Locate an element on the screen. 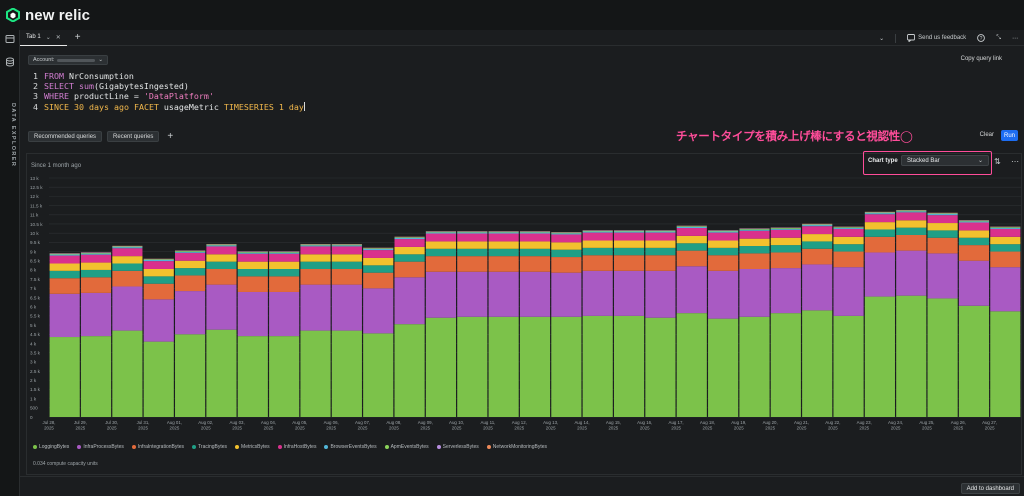 The width and height of the screenshot is (1024, 496). close-icon: ✕ is located at coordinates (58, 37).